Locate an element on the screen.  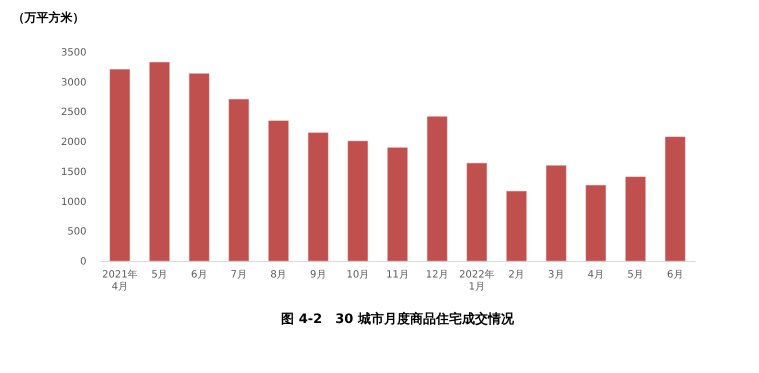
x-tick-label: 2月 is located at coordinates (516, 275).